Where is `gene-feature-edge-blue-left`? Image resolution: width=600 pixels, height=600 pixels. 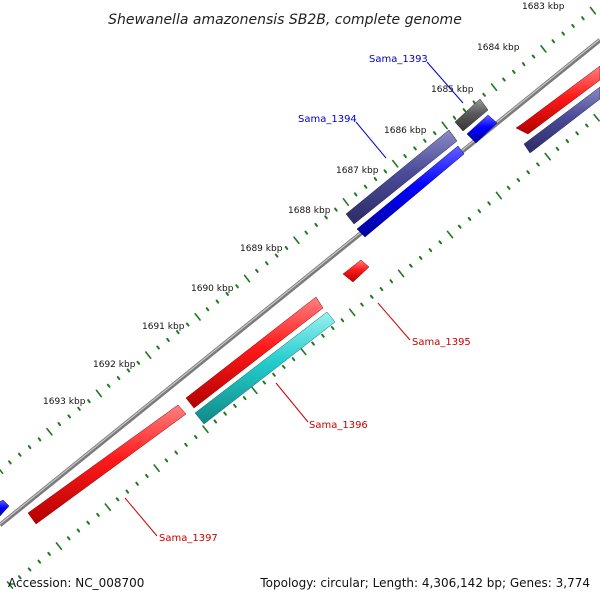 gene-feature-edge-blue-left is located at coordinates (5, 508).